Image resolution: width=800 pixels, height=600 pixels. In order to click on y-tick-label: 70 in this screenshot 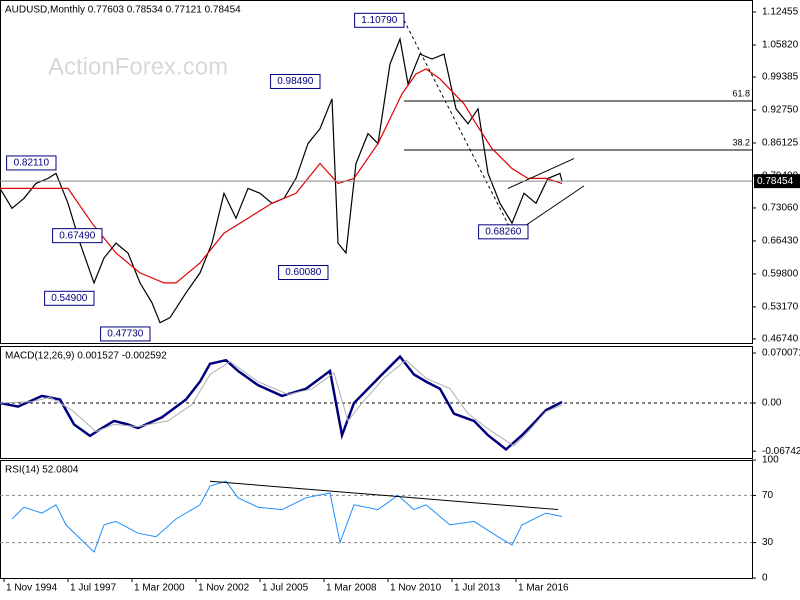, I will do `click(768, 495)`.